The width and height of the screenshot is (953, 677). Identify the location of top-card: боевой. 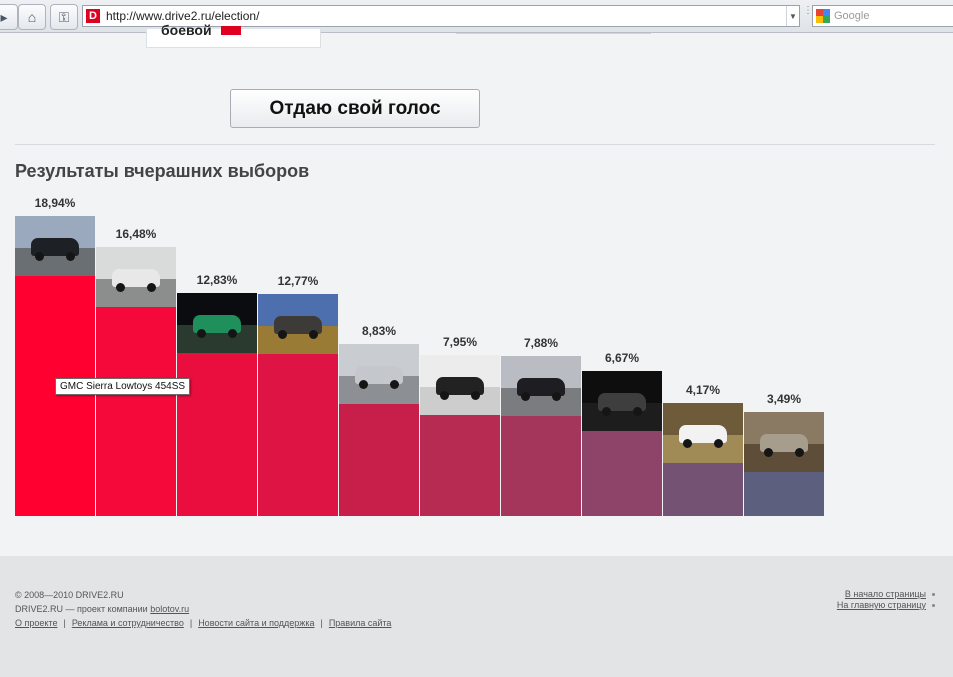
(233, 35).